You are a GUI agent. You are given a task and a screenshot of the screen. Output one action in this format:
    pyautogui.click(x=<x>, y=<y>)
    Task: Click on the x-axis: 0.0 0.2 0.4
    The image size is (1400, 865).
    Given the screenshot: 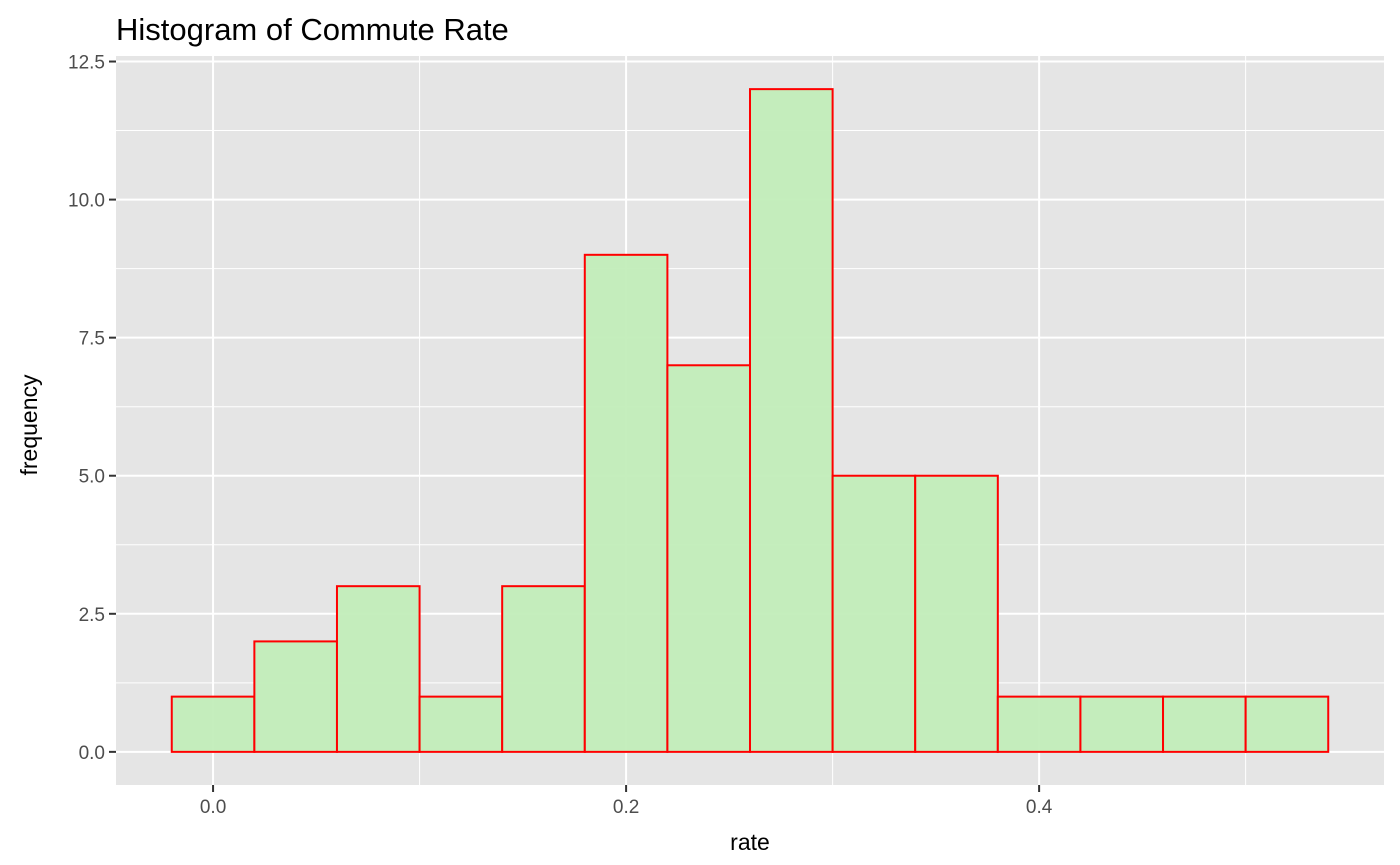 What is the action you would take?
    pyautogui.click(x=626, y=801)
    